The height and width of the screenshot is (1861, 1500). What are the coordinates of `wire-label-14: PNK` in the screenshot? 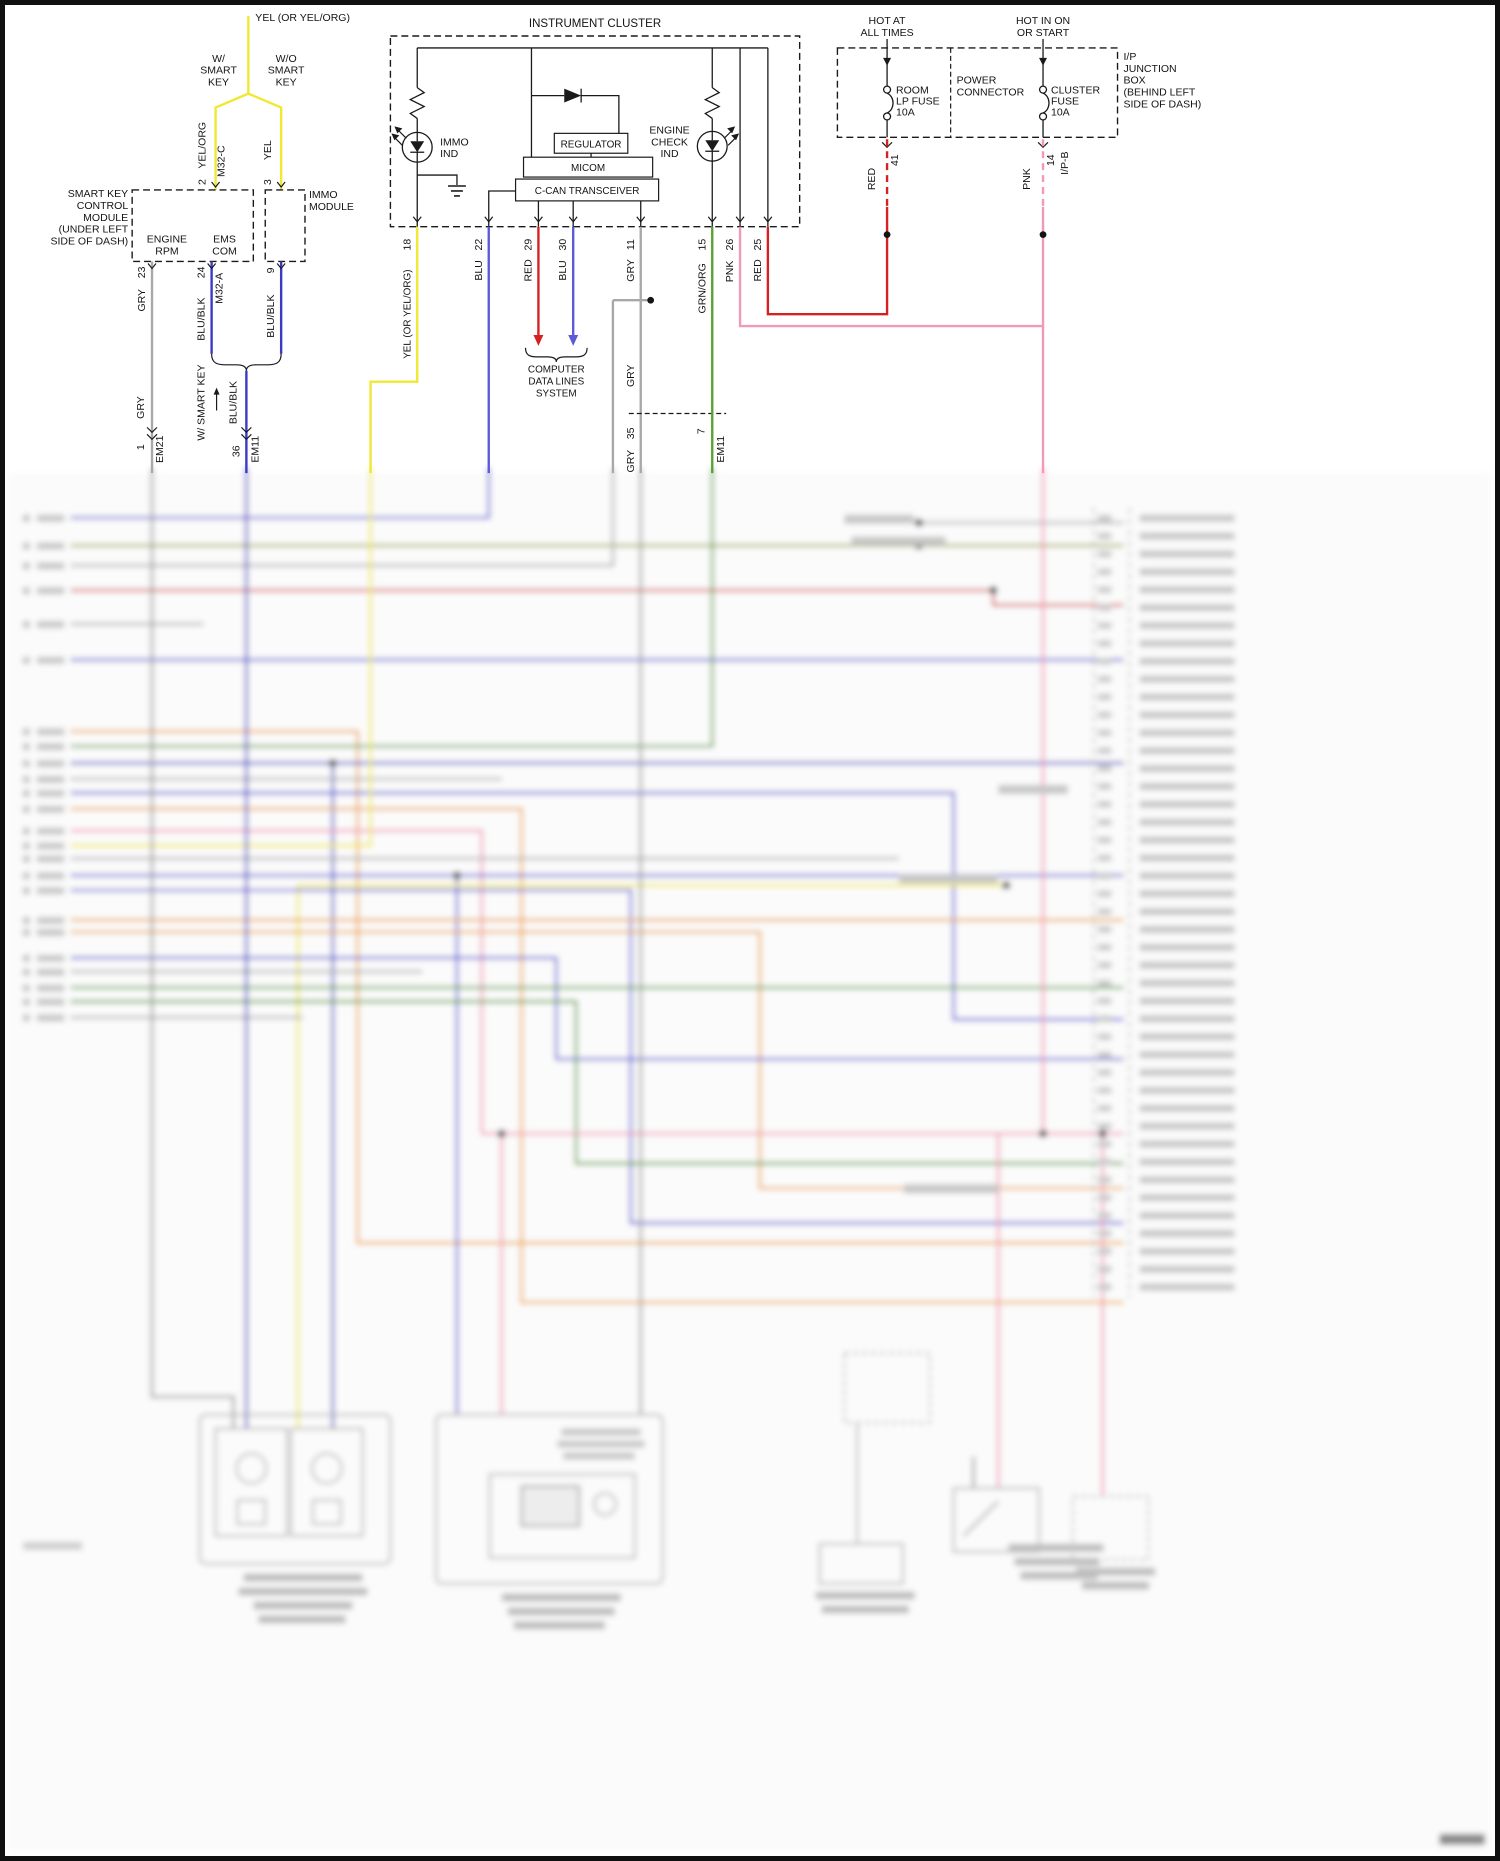 It's located at (1027, 179).